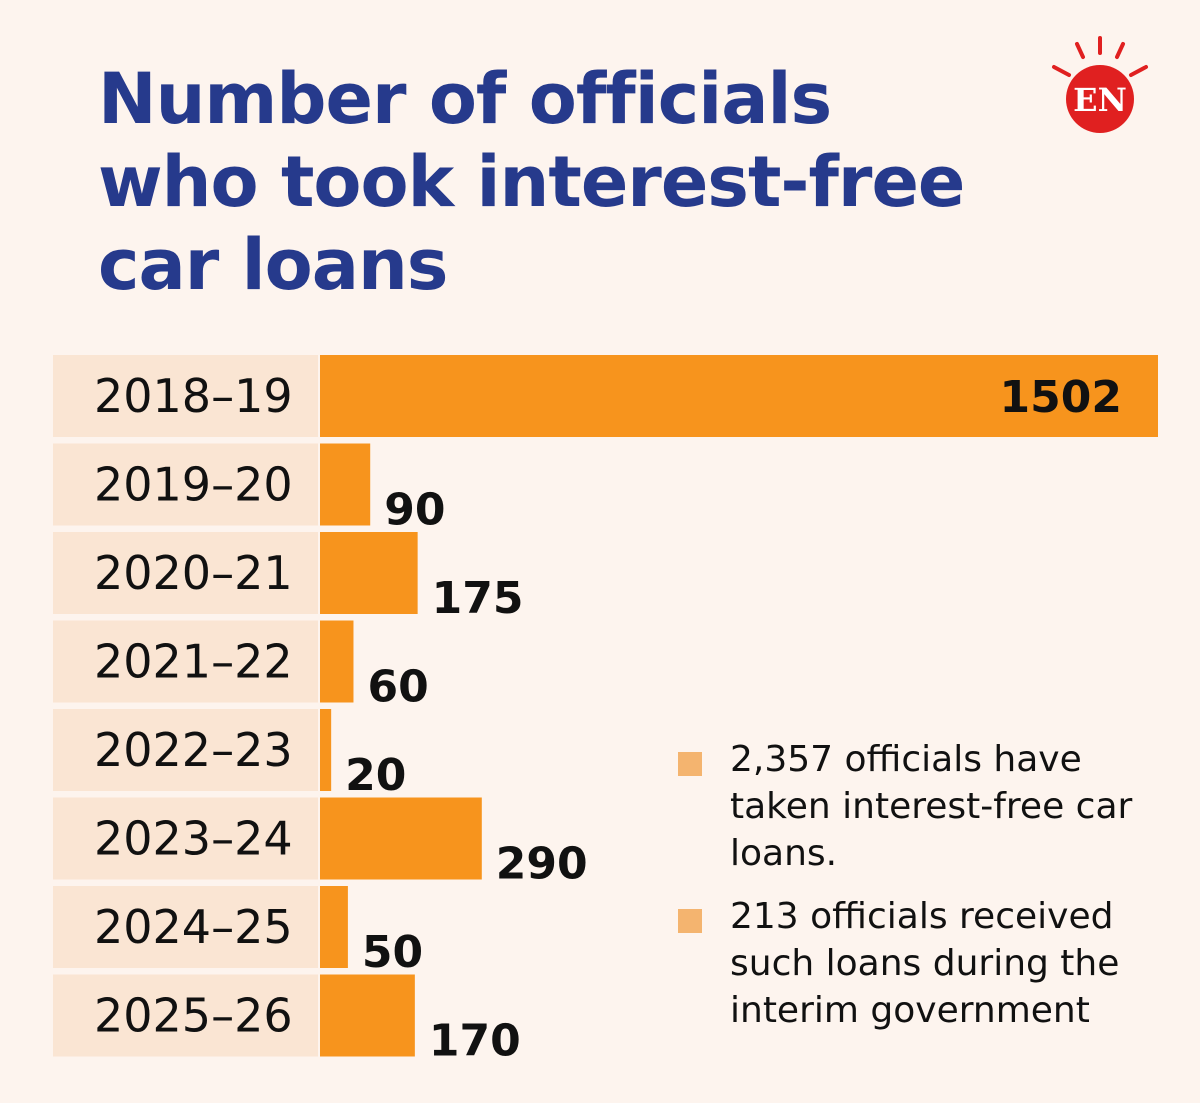  I want to click on value-label: 60, so click(397, 687).